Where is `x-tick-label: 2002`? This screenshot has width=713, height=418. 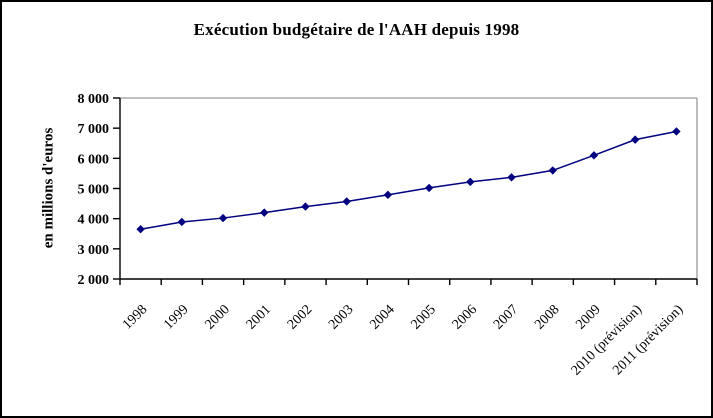
x-tick-label: 2002 is located at coordinates (300, 317).